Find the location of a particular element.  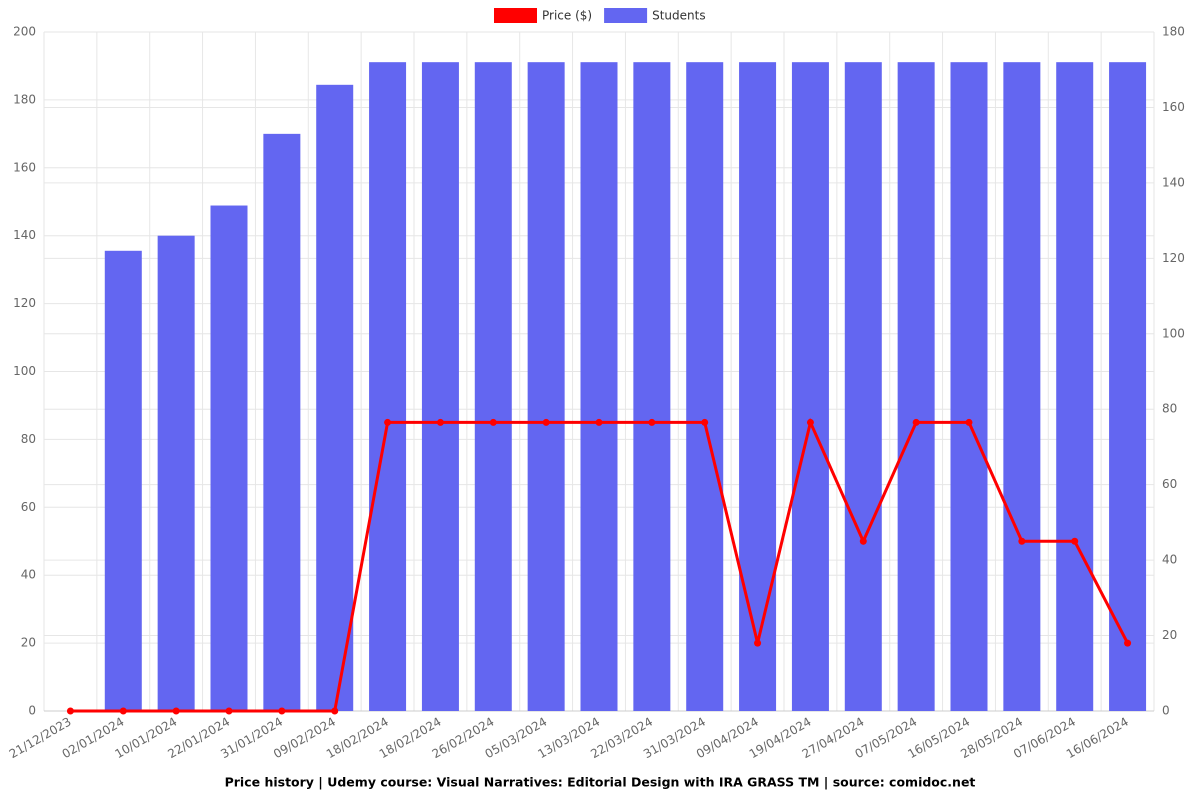

y-tick-label: 160 is located at coordinates (24, 167).